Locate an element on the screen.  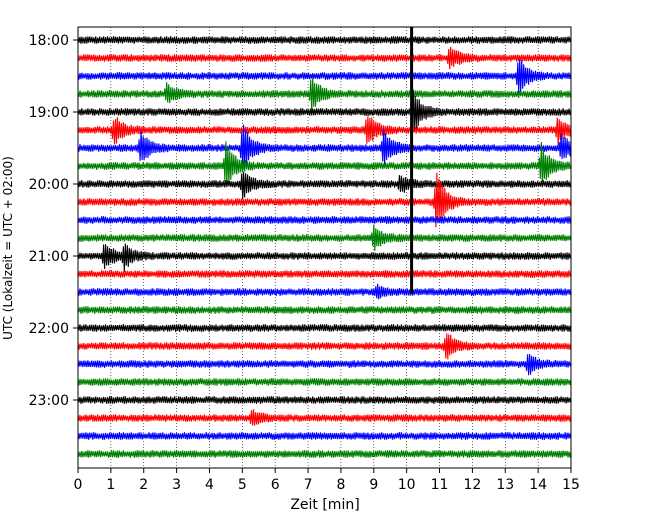
x-tick-label: 3 is located at coordinates (176, 485).